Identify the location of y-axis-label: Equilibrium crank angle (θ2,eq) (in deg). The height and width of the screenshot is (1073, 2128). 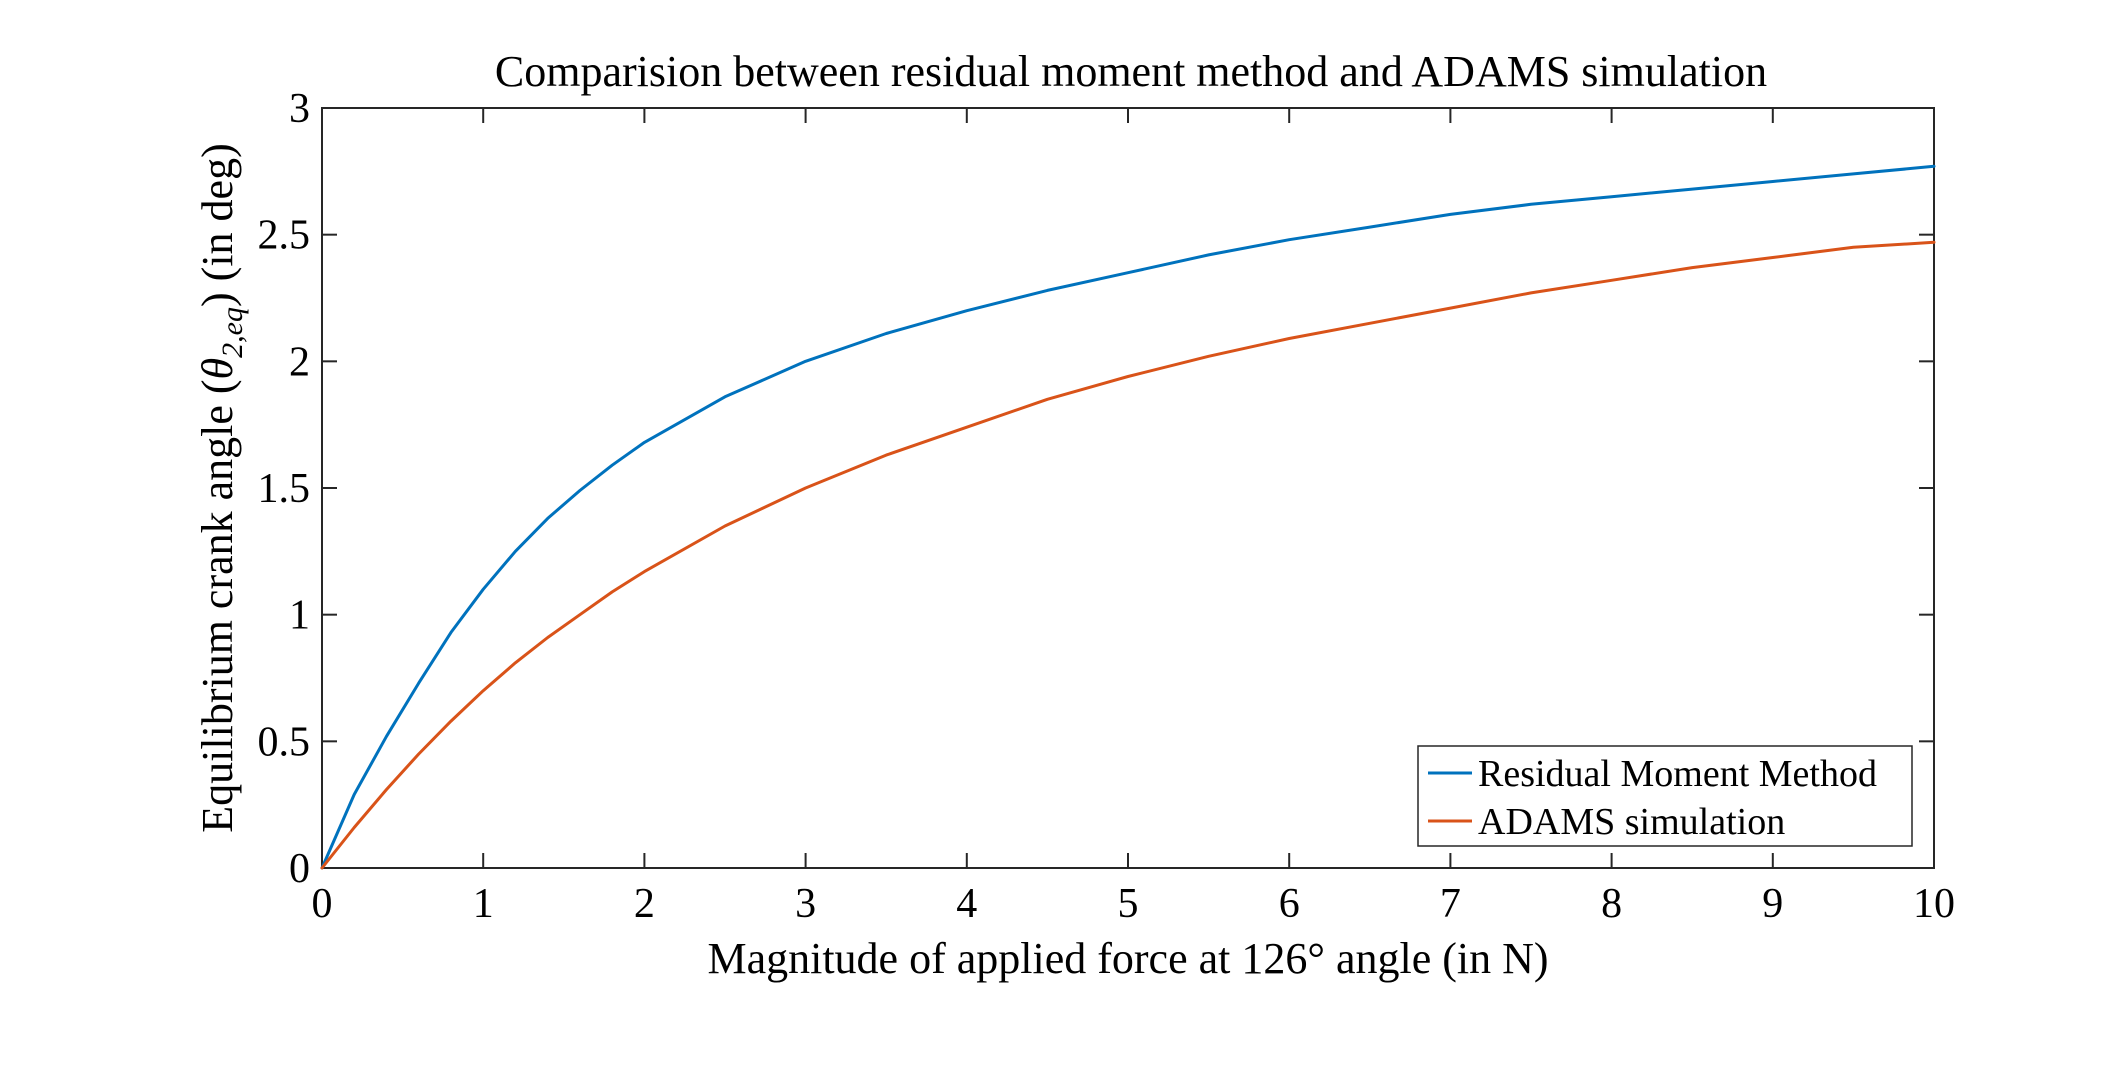
(221, 487).